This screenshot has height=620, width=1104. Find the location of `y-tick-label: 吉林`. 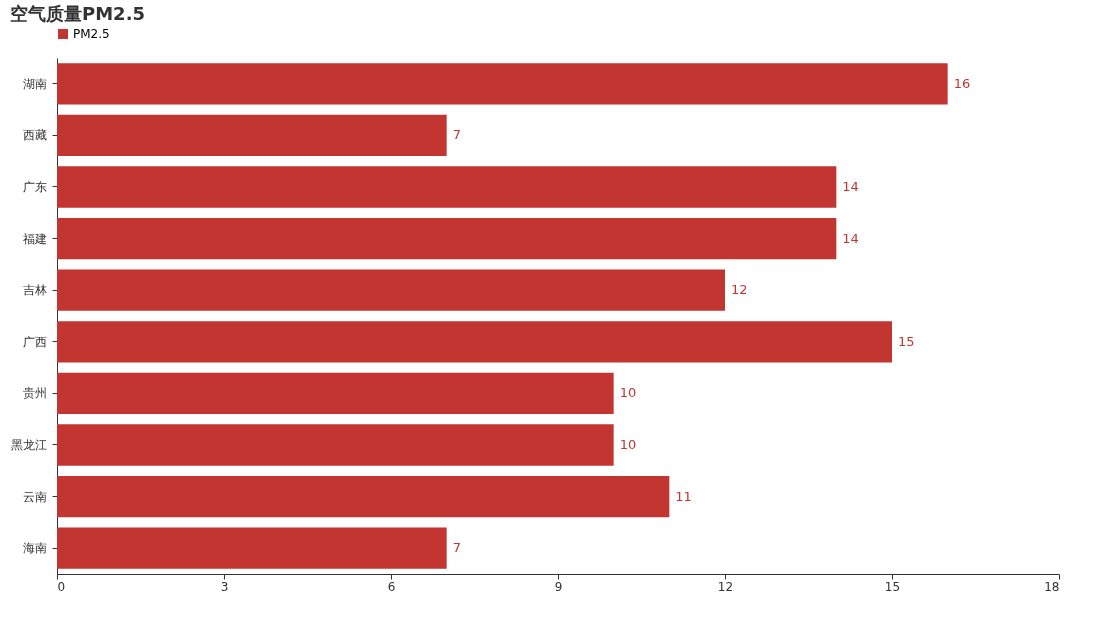

y-tick-label: 吉林 is located at coordinates (34, 290).